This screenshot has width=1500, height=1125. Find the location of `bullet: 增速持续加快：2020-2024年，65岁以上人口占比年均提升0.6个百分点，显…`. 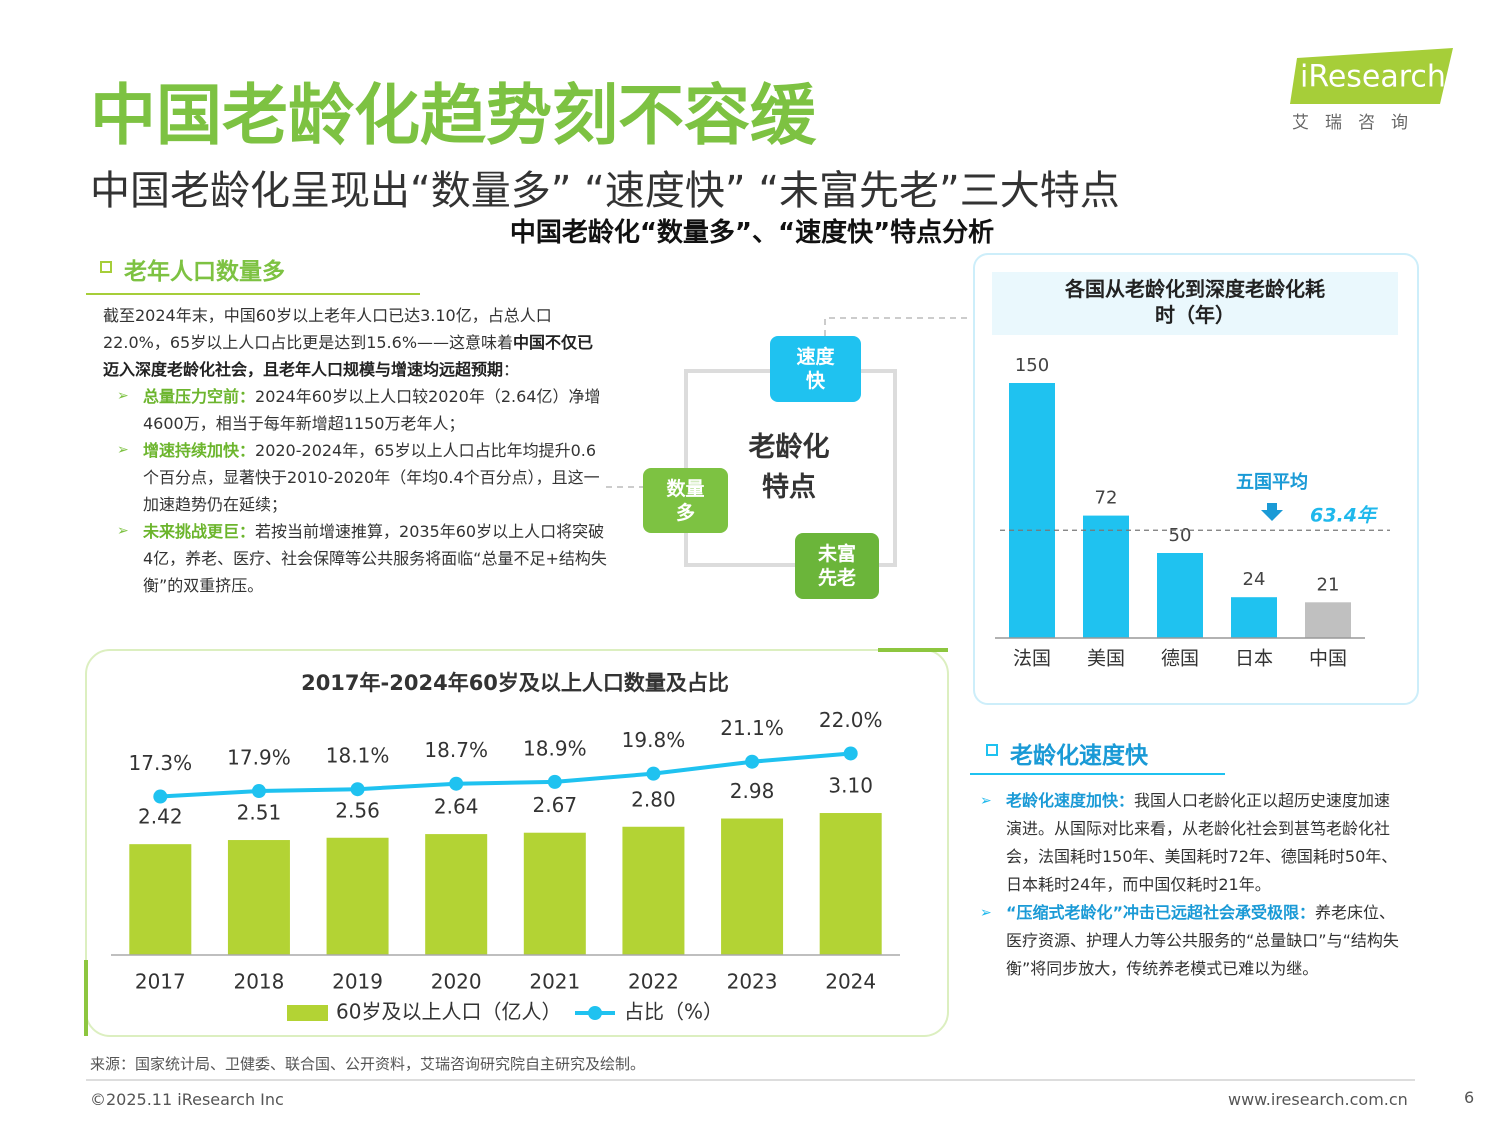

bullet: 增速持续加快：2020-2024年，65岁以上人口占比年均提升0.6个百分点，显… is located at coordinates (355, 477).